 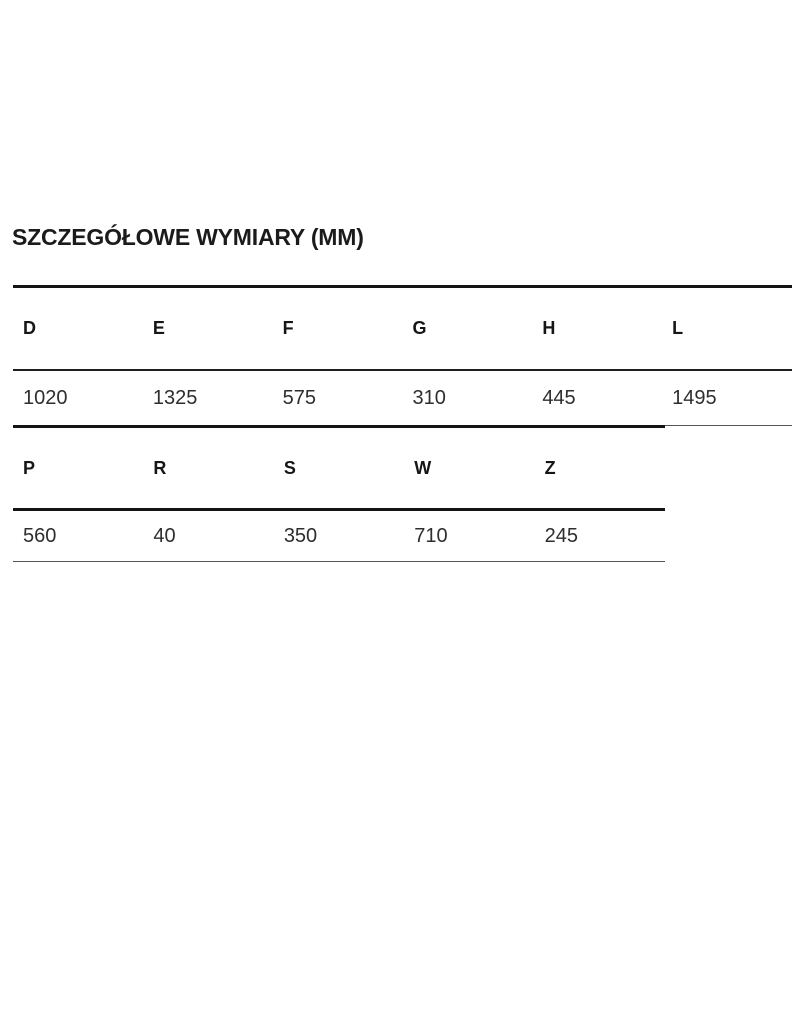 What do you see at coordinates (559, 397) in the screenshot?
I see `value-cell-h: 445` at bounding box center [559, 397].